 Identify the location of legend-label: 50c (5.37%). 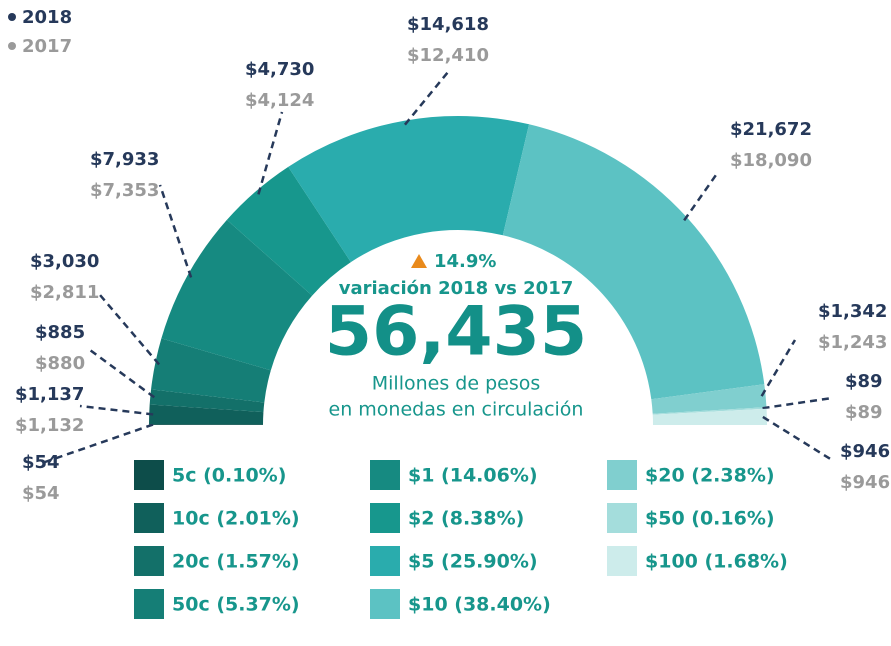
(236, 605).